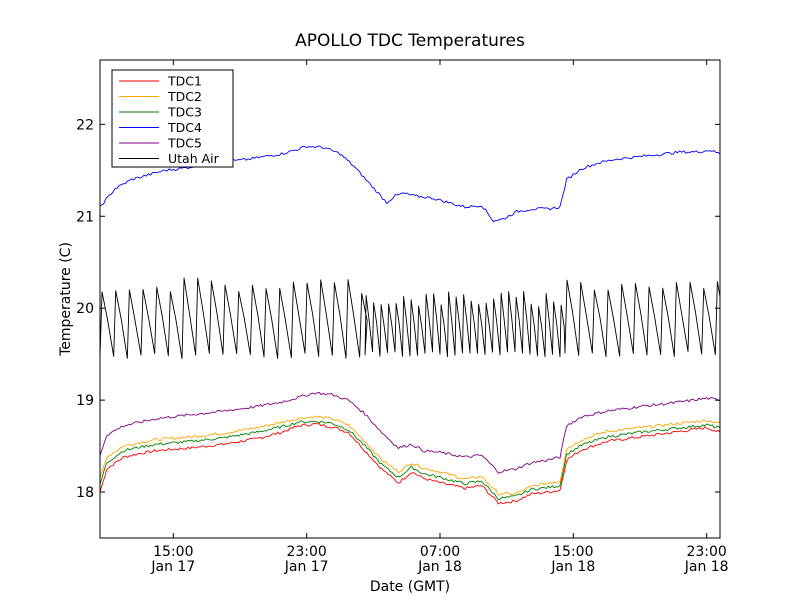 This screenshot has width=800, height=604. Describe the element at coordinates (184, 127) in the screenshot. I see `legend-label: TDC4` at that location.